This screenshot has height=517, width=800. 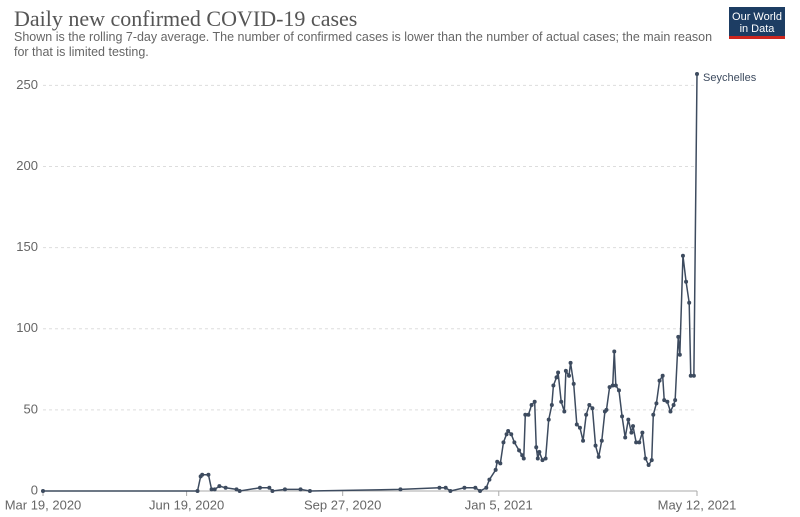 I want to click on logo-text: in Data, so click(x=757, y=29).